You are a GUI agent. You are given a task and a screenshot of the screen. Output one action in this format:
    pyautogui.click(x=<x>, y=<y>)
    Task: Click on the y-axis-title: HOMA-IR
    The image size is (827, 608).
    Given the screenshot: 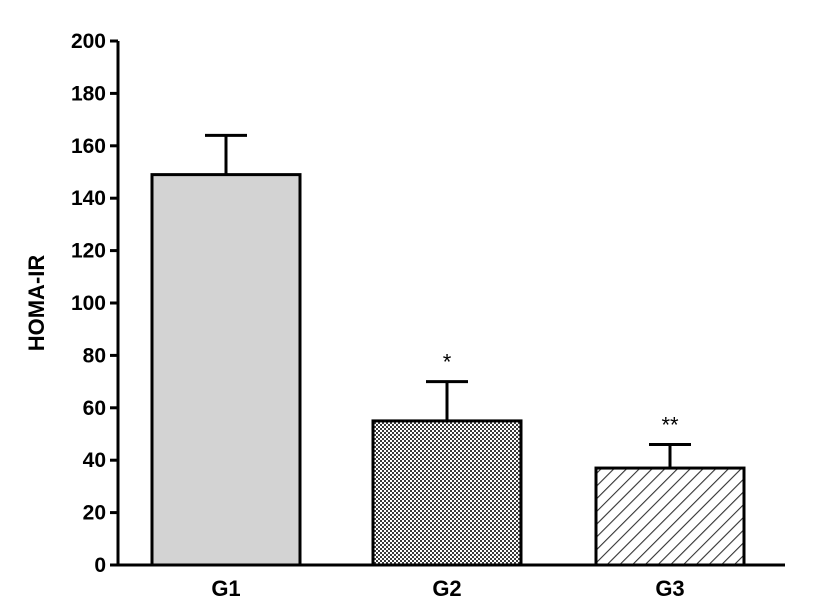 What is the action you would take?
    pyautogui.click(x=36, y=303)
    